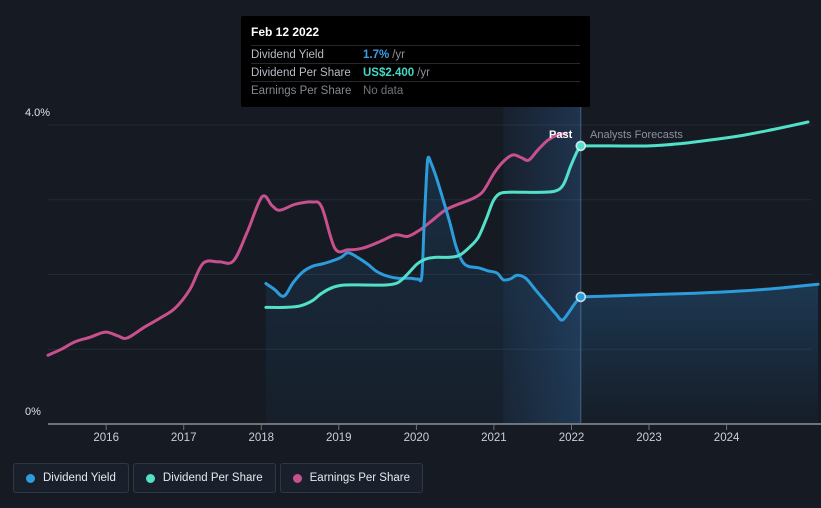 The width and height of the screenshot is (821, 508). I want to click on tooltip-label: Dividend Per Share, so click(301, 73).